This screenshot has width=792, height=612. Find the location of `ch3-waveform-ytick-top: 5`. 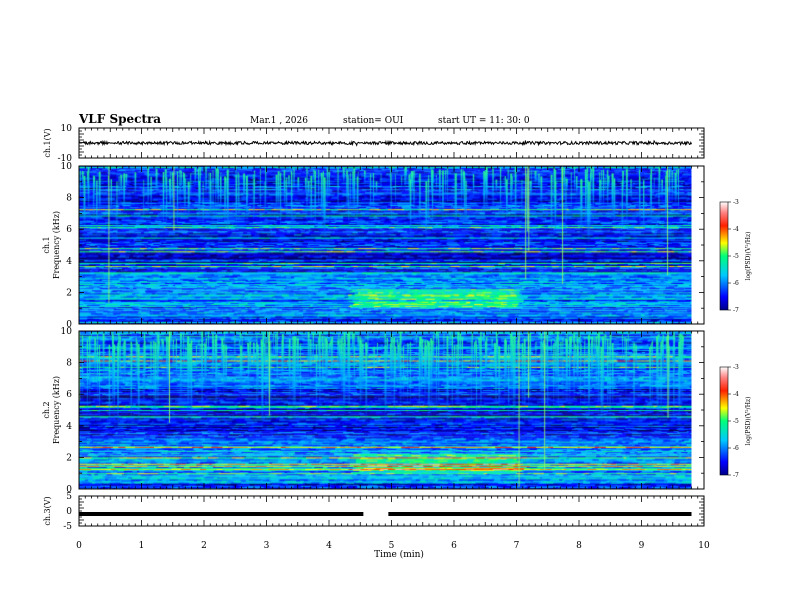

ch3-waveform-ytick-top: 5 is located at coordinates (69, 497).